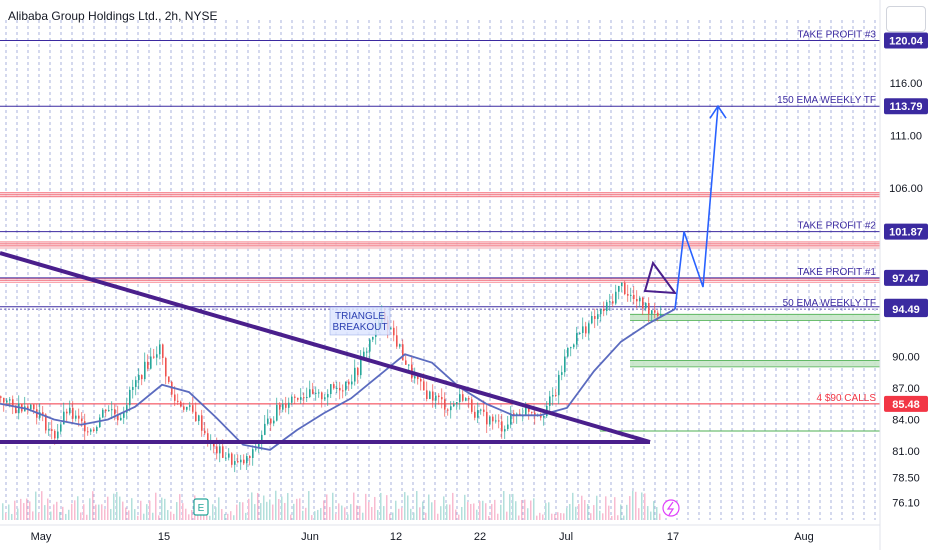 The image size is (932, 550). What do you see at coordinates (906, 233) in the screenshot?
I see `price-tag-label: 101.87` at bounding box center [906, 233].